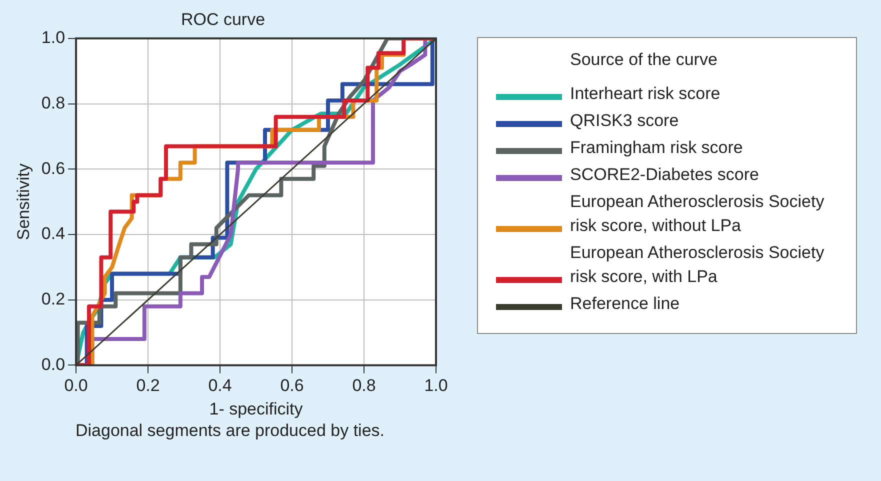 The width and height of the screenshot is (881, 481). Describe the element at coordinates (230, 431) in the screenshot. I see `text: Diagonal segments are produced by ties.` at that location.